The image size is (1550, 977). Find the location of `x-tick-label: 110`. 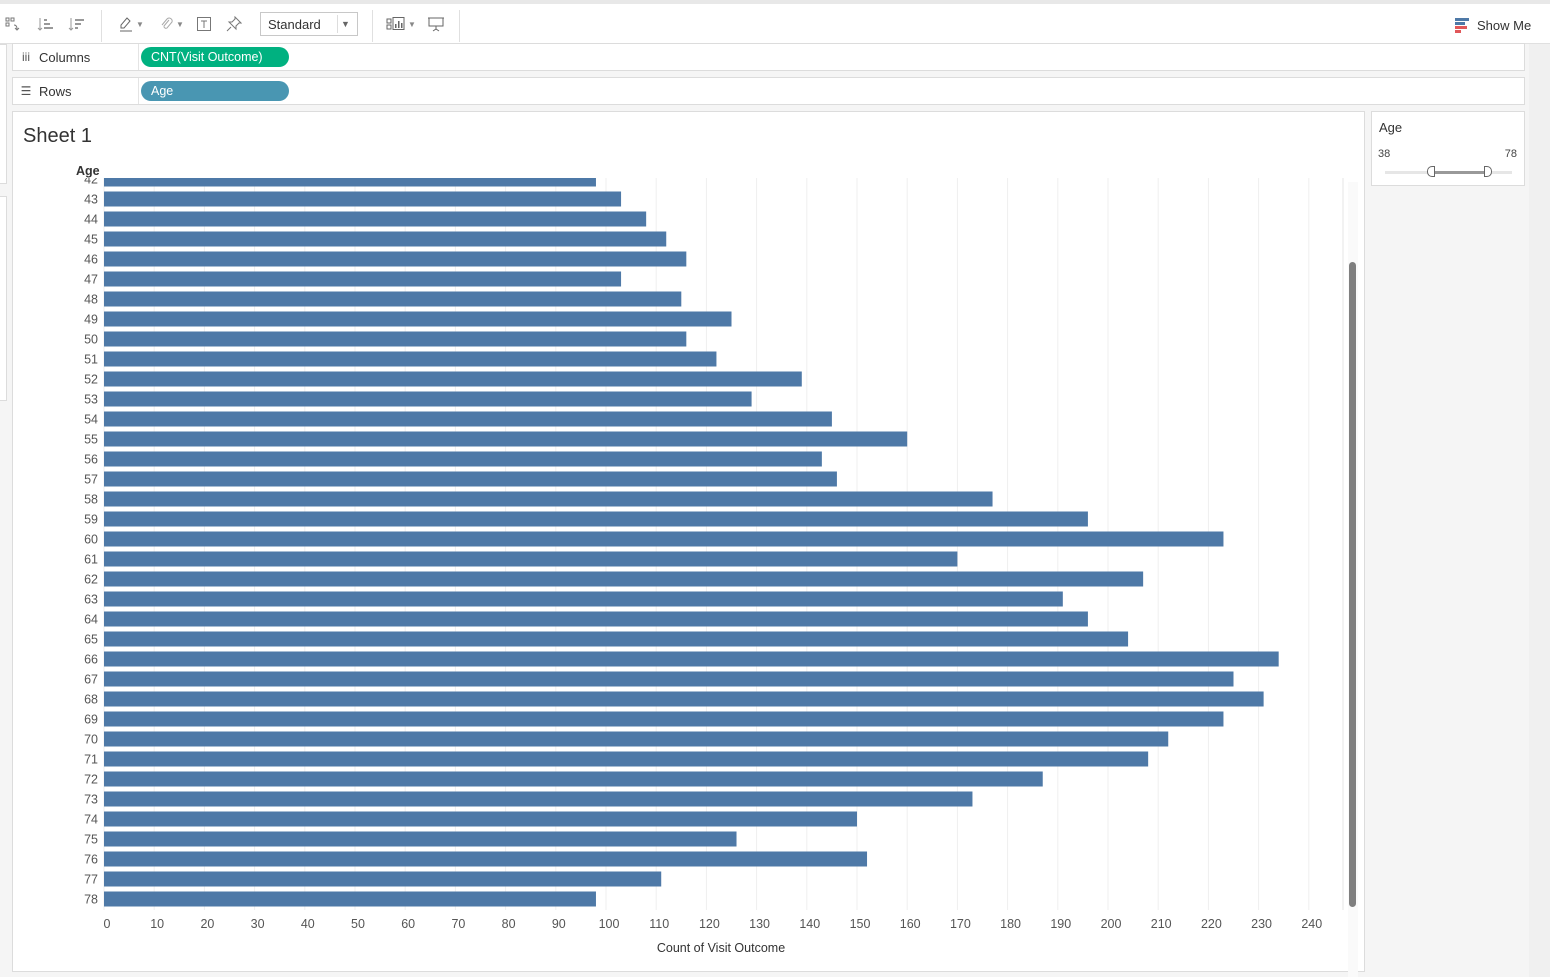

x-tick-label: 110 is located at coordinates (659, 924).